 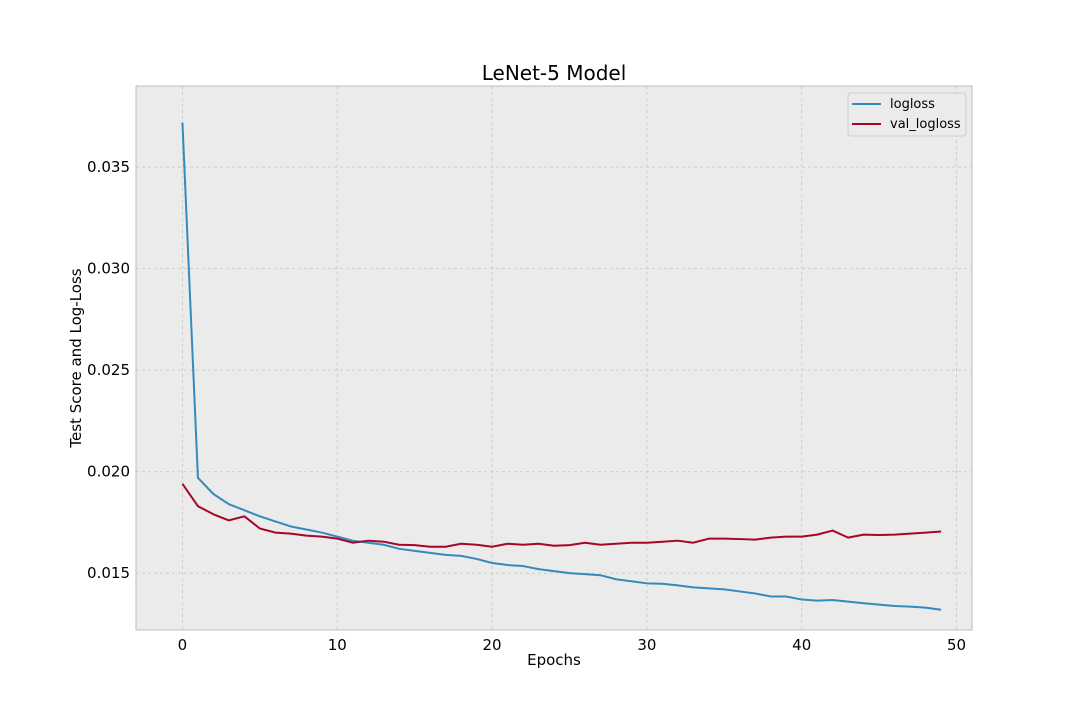 What do you see at coordinates (912, 104) in the screenshot?
I see `legend-label-logloss: logloss` at bounding box center [912, 104].